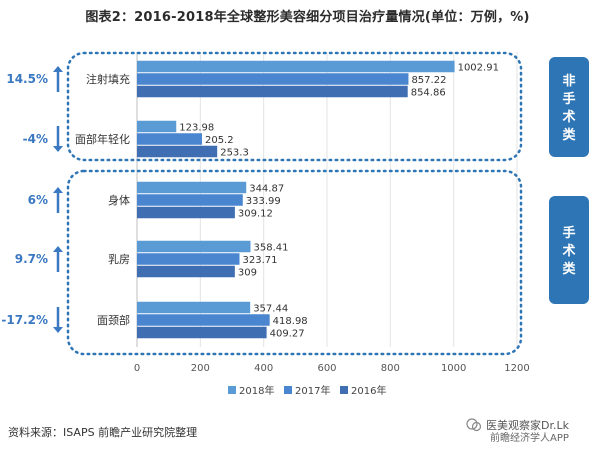 The width and height of the screenshot is (615, 450). Describe the element at coordinates (234, 153) in the screenshot. I see `data-label: 253.3` at that location.